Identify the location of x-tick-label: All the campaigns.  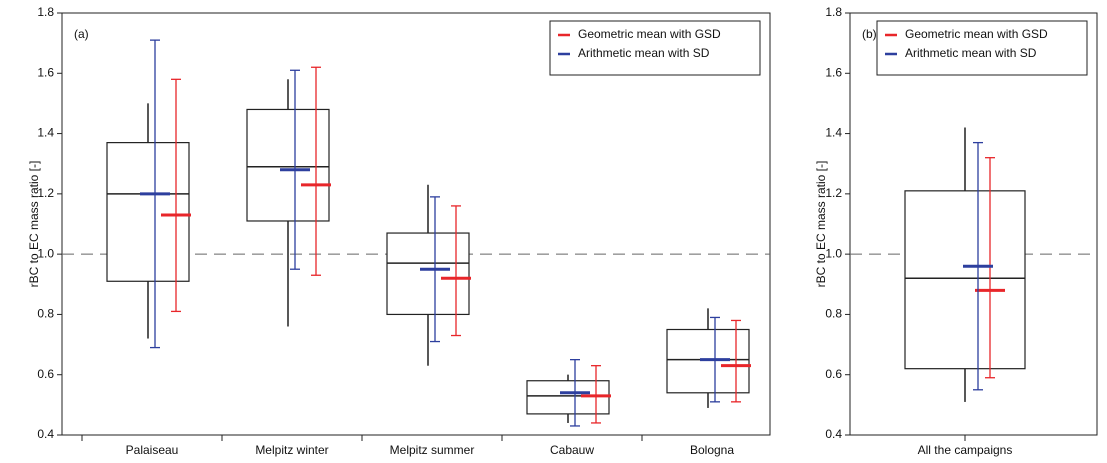
(965, 450).